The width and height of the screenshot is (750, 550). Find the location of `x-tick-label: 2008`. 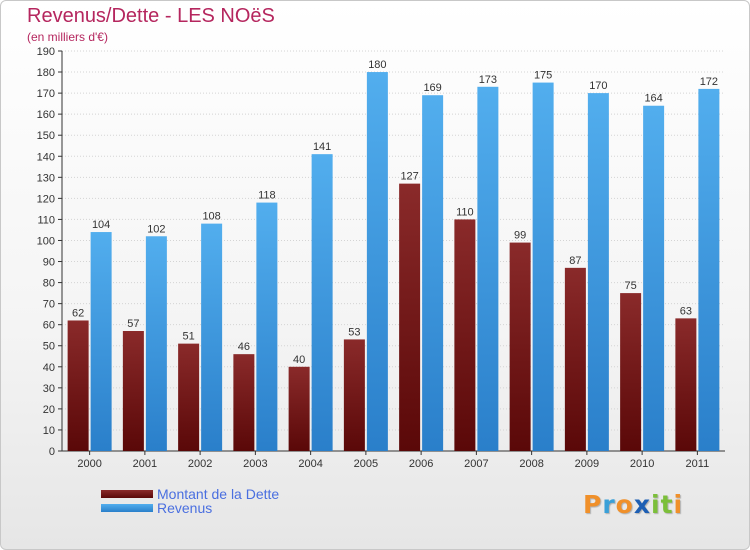

x-tick-label: 2008 is located at coordinates (531, 464).